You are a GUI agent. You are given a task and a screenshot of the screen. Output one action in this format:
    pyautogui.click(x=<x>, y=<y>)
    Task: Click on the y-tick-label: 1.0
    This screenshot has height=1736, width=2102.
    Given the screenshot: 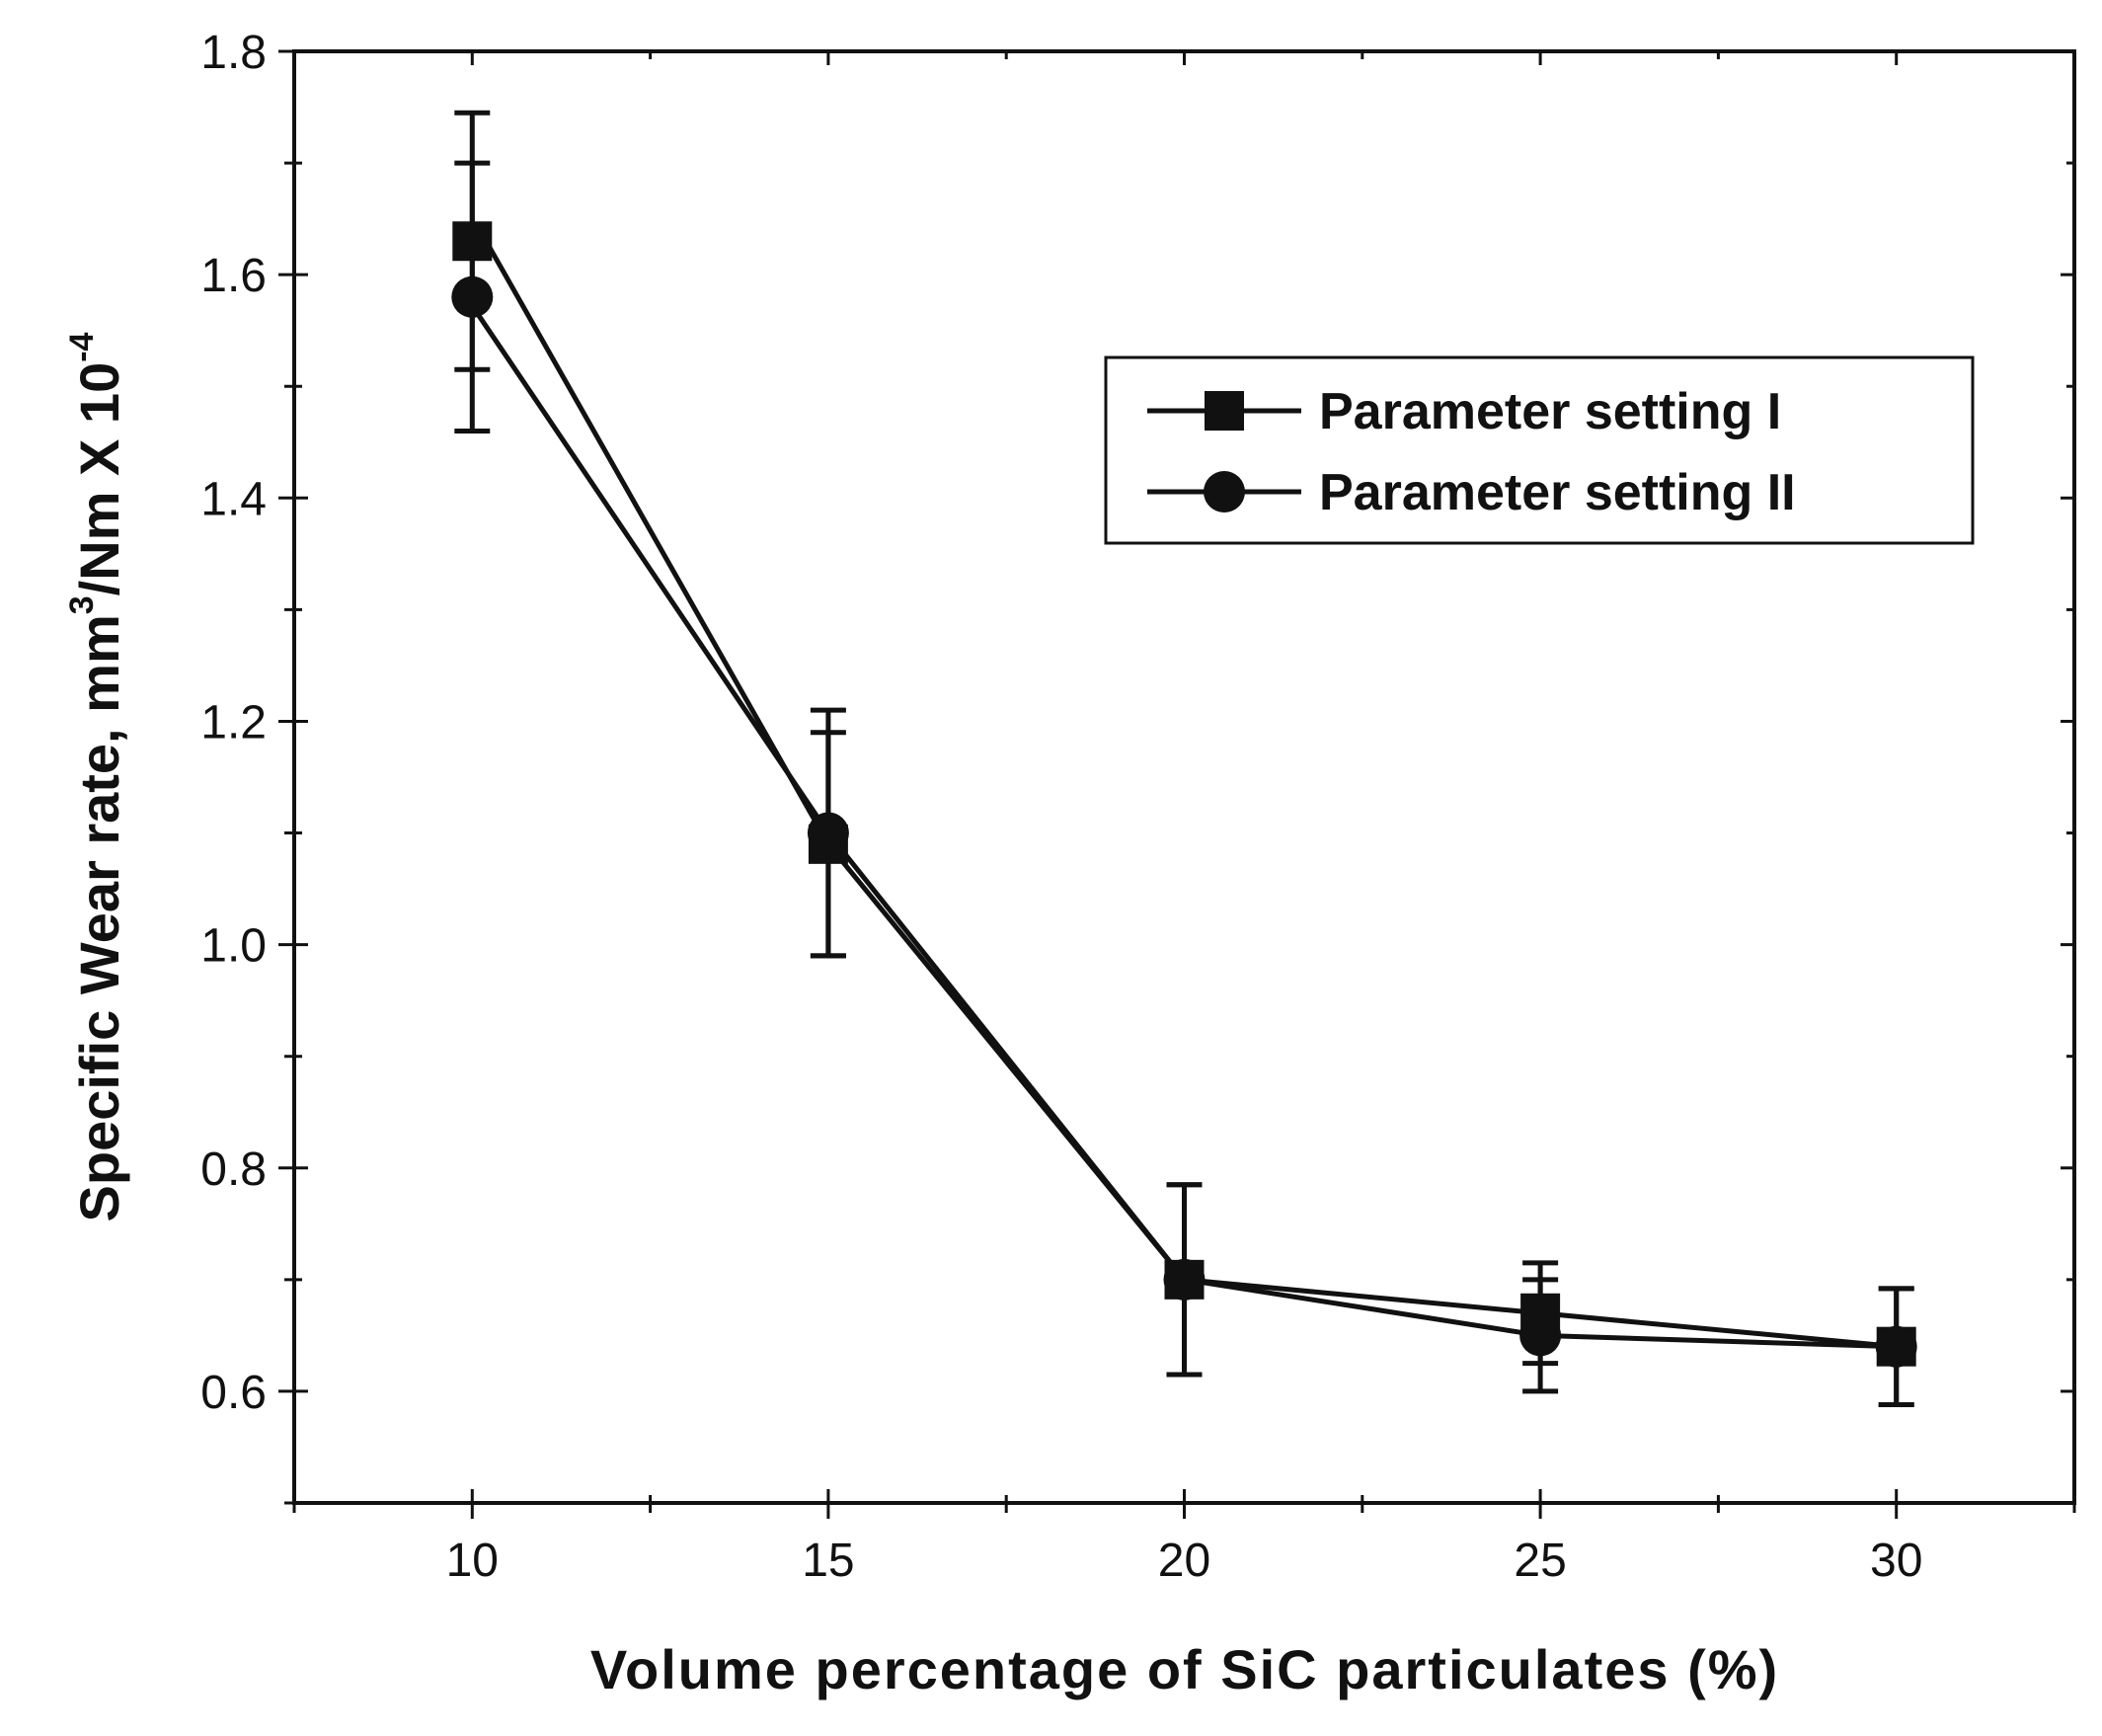 What is the action you would take?
    pyautogui.click(x=233, y=946)
    